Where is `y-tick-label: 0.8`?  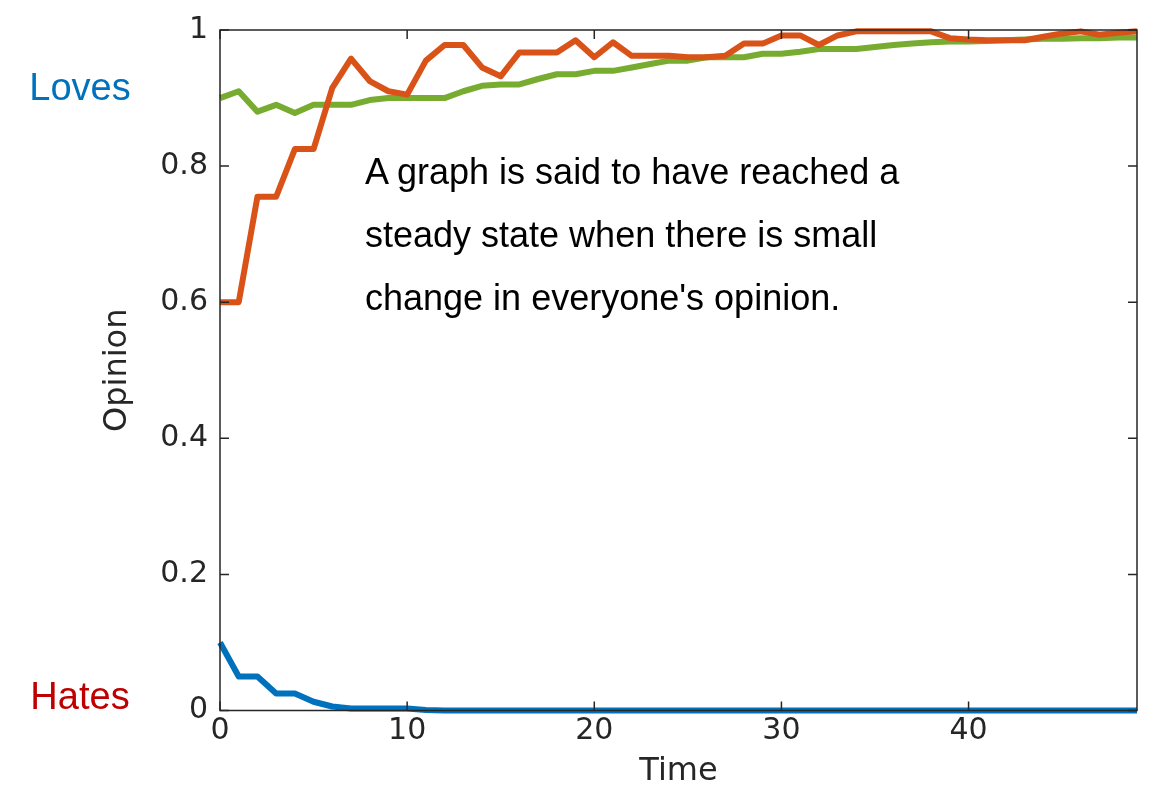 y-tick-label: 0.8 is located at coordinates (184, 163).